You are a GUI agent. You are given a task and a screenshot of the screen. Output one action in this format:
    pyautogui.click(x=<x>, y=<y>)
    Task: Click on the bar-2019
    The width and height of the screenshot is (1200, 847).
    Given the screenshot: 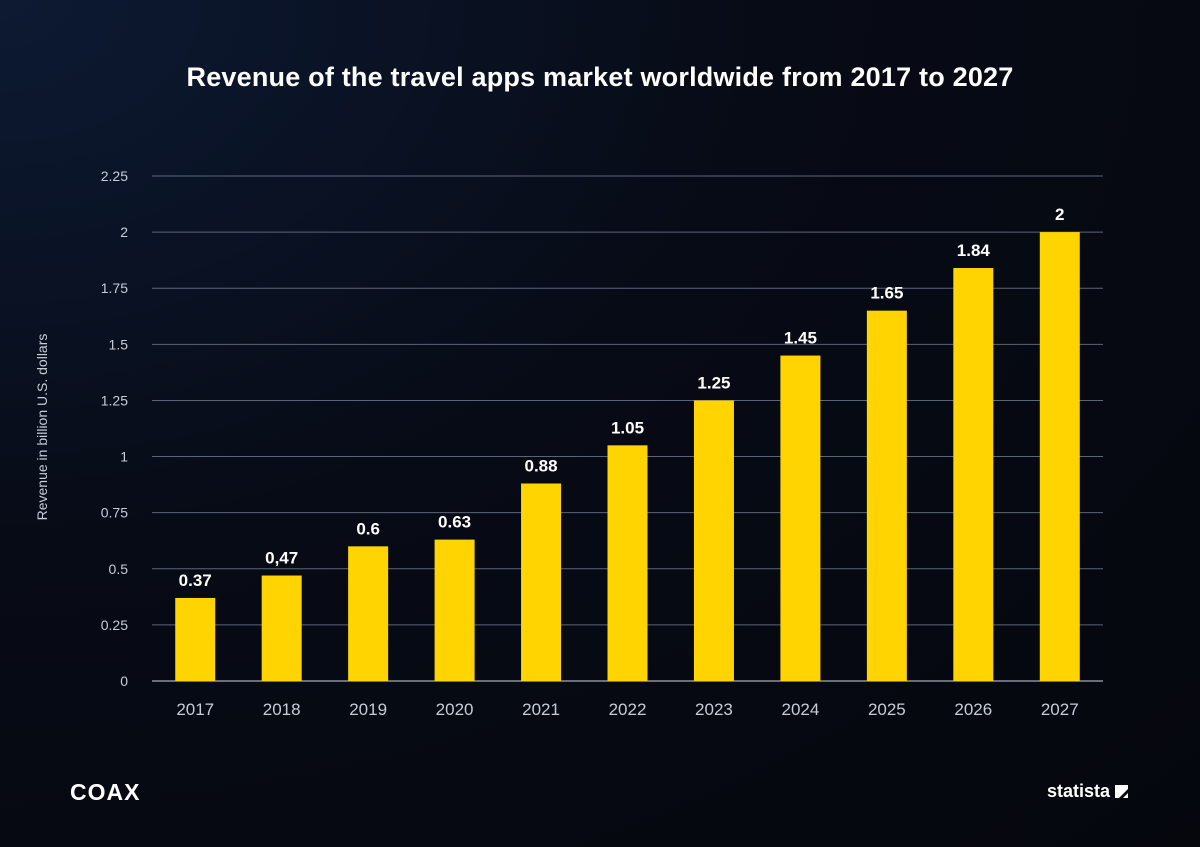 What is the action you would take?
    pyautogui.click(x=368, y=613)
    